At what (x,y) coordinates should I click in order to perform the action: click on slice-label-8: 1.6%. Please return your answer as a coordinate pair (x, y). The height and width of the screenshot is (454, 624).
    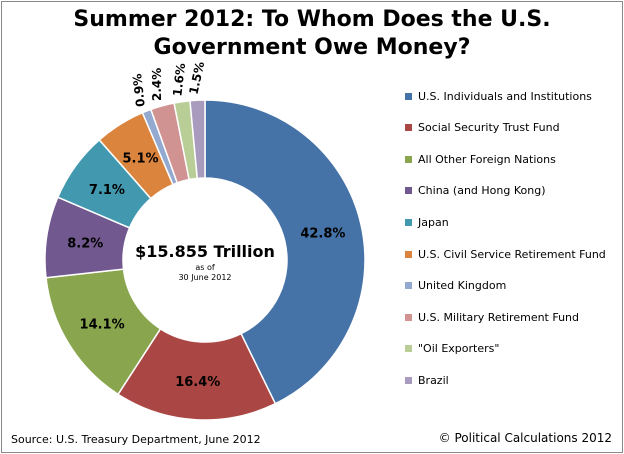
    Looking at the image, I should click on (179, 79).